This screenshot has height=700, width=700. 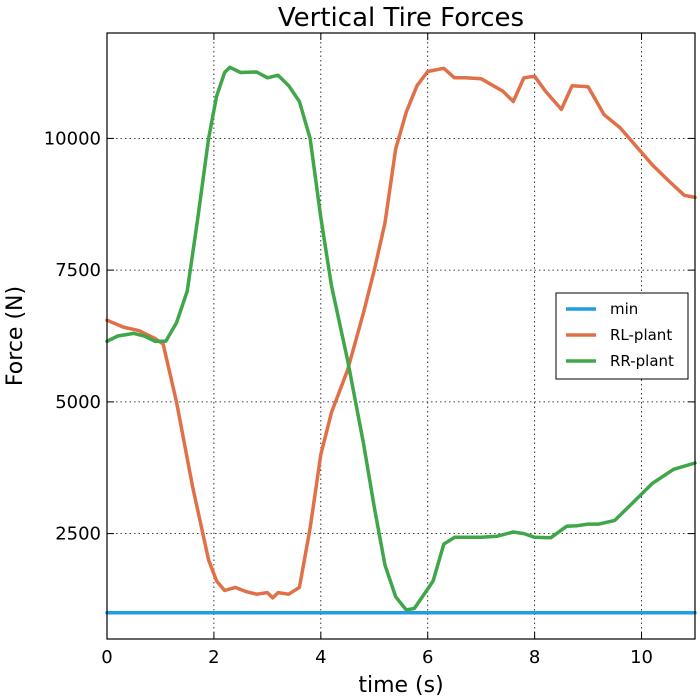 What do you see at coordinates (641, 335) in the screenshot?
I see `legend-label: RL-plant` at bounding box center [641, 335].